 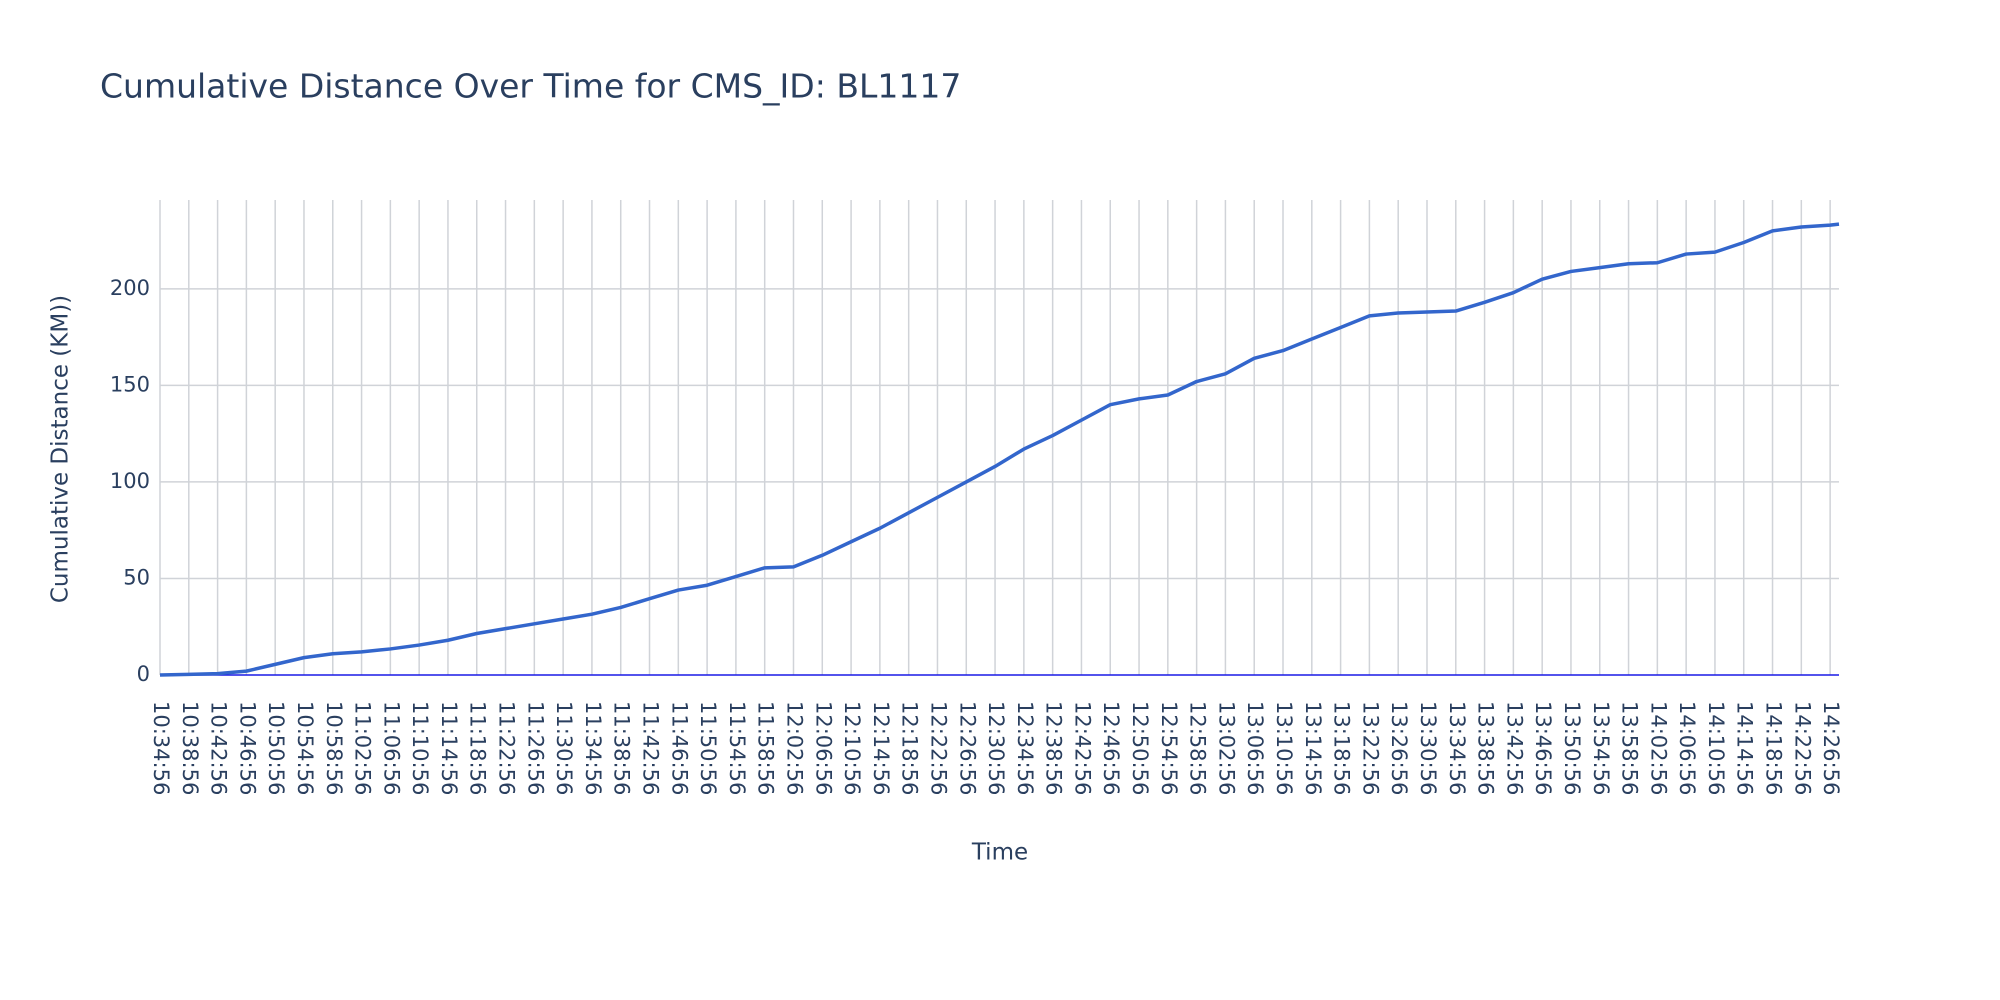 What do you see at coordinates (143, 674) in the screenshot?
I see `y-tick-label: 0` at bounding box center [143, 674].